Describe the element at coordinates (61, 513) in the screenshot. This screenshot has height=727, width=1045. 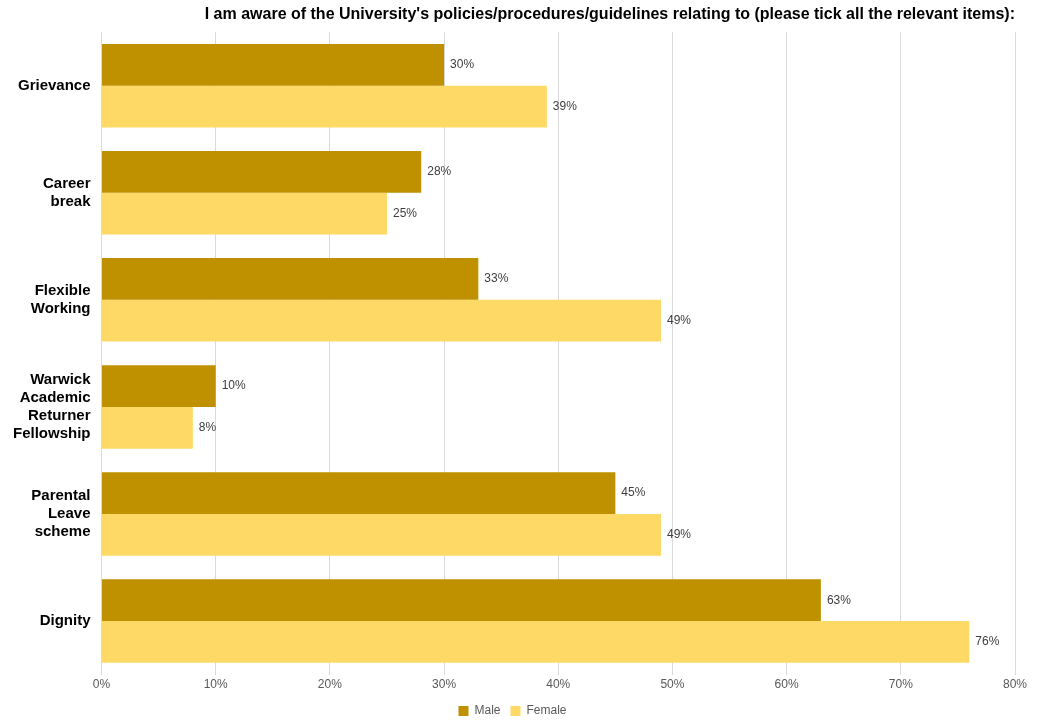
I see `y-tick-label: Parental Leave scheme` at that location.